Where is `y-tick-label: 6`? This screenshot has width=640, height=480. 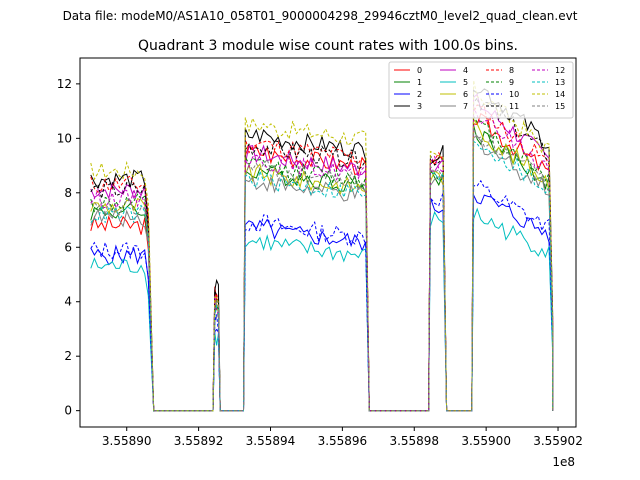
y-tick-label: 6 is located at coordinates (68, 247).